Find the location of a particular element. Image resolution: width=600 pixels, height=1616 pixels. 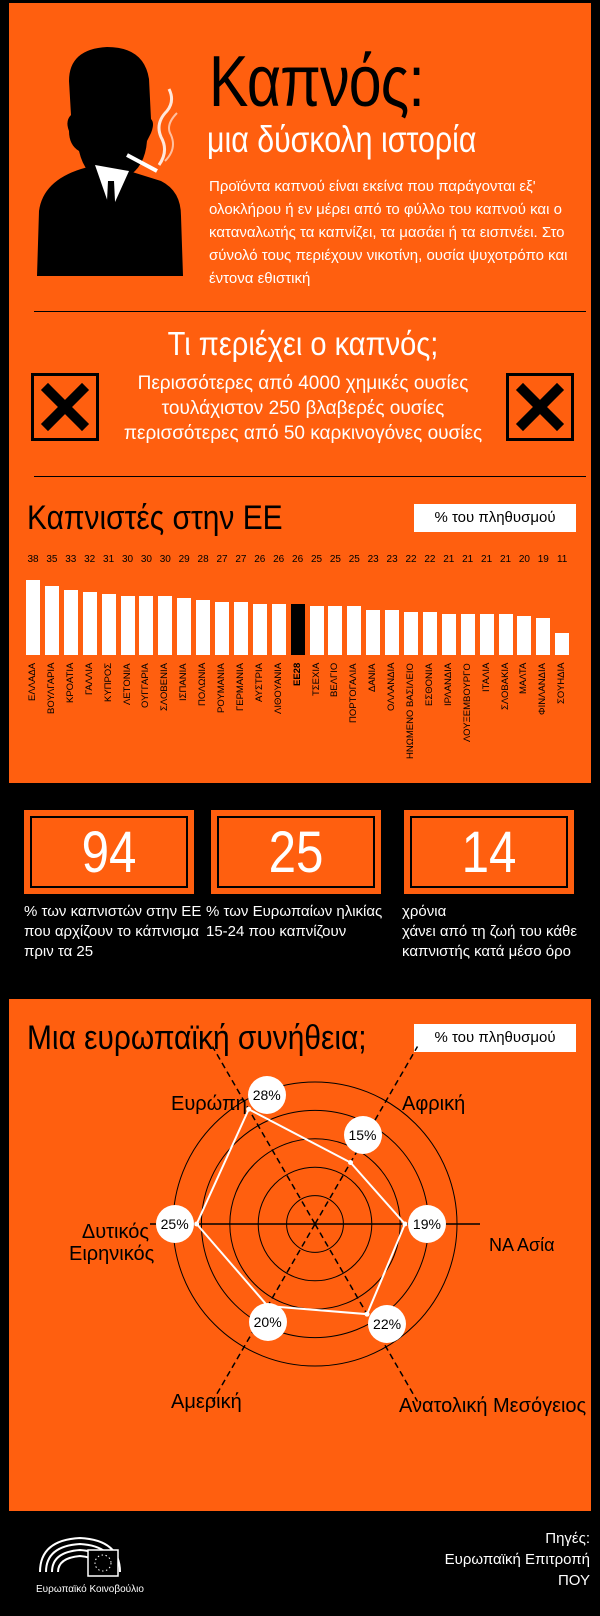

logo-text: Ευρωπαϊκό Κοινοβούλιο is located at coordinates (90, 1589).